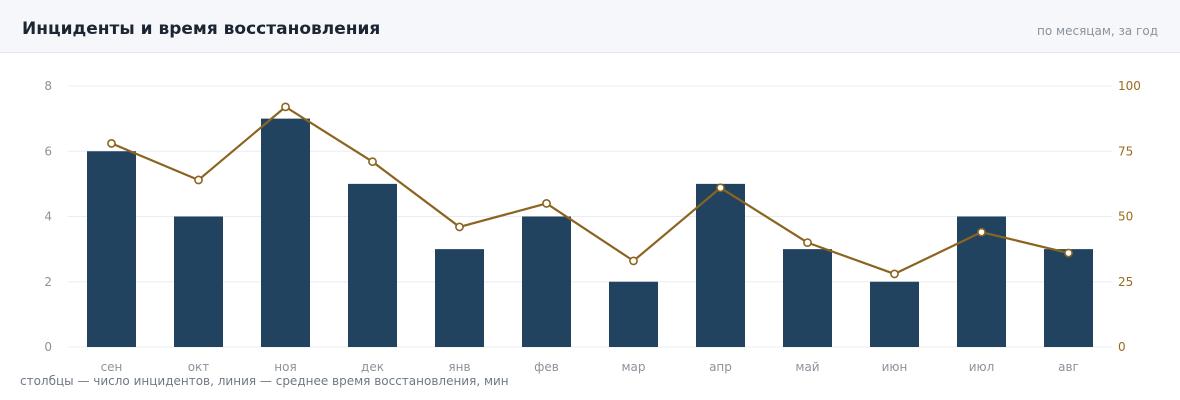 This screenshot has width=1180, height=400. I want to click on x-tick-label: июн, so click(895, 367).